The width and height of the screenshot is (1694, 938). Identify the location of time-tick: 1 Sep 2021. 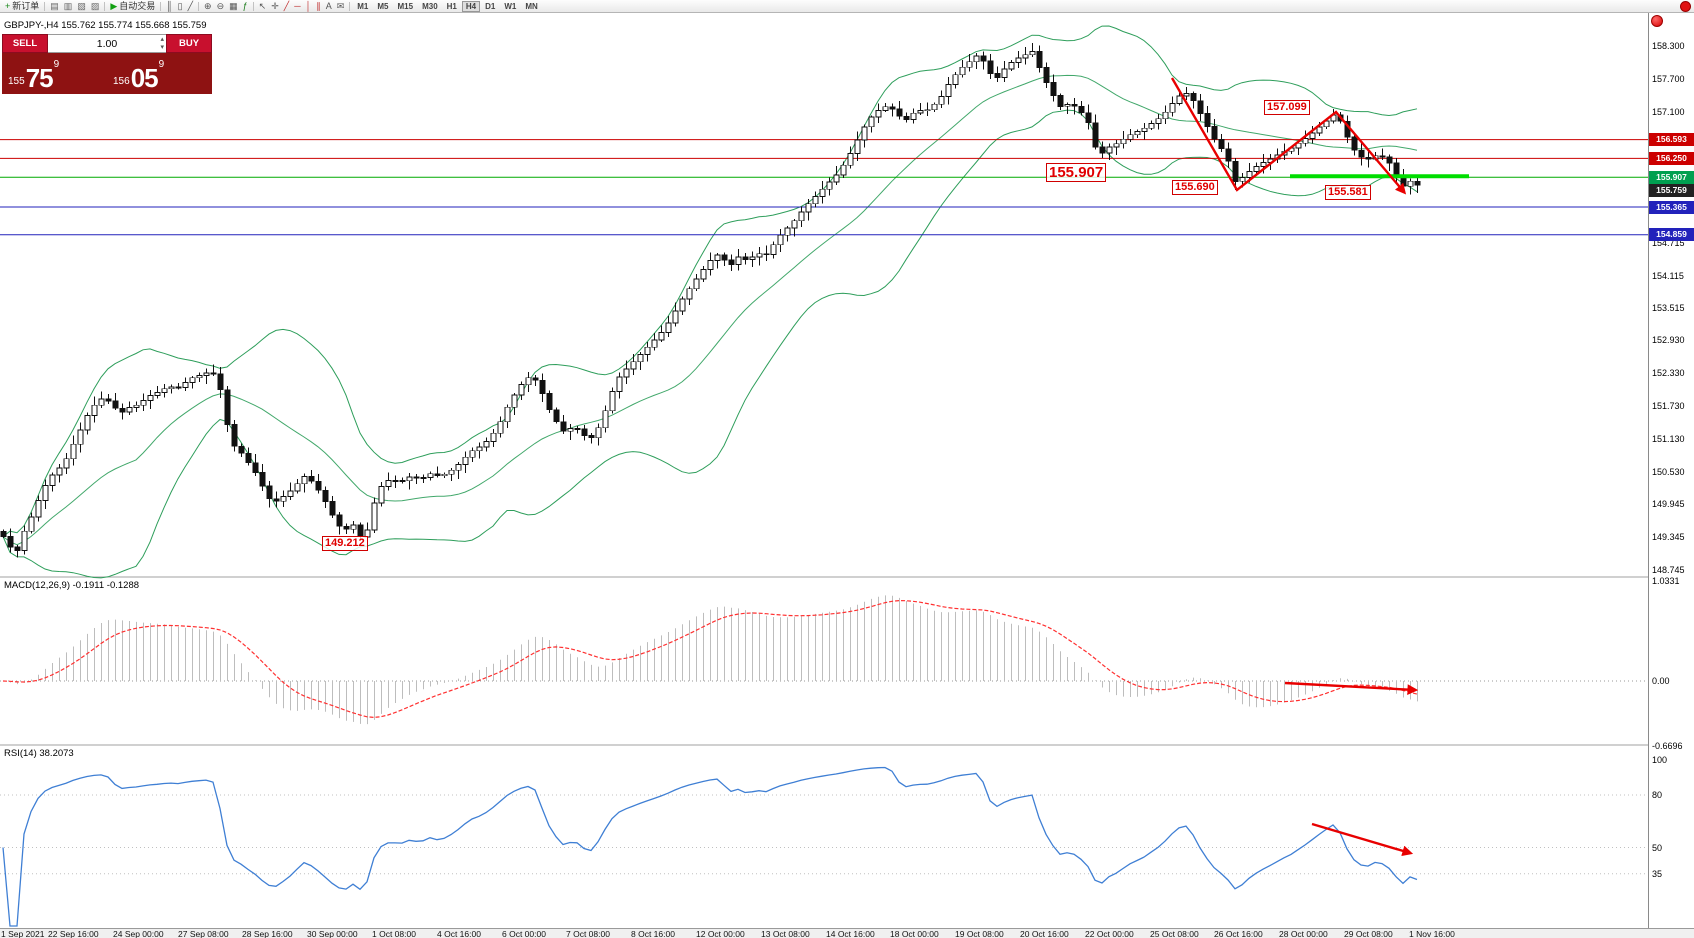
(23, 933).